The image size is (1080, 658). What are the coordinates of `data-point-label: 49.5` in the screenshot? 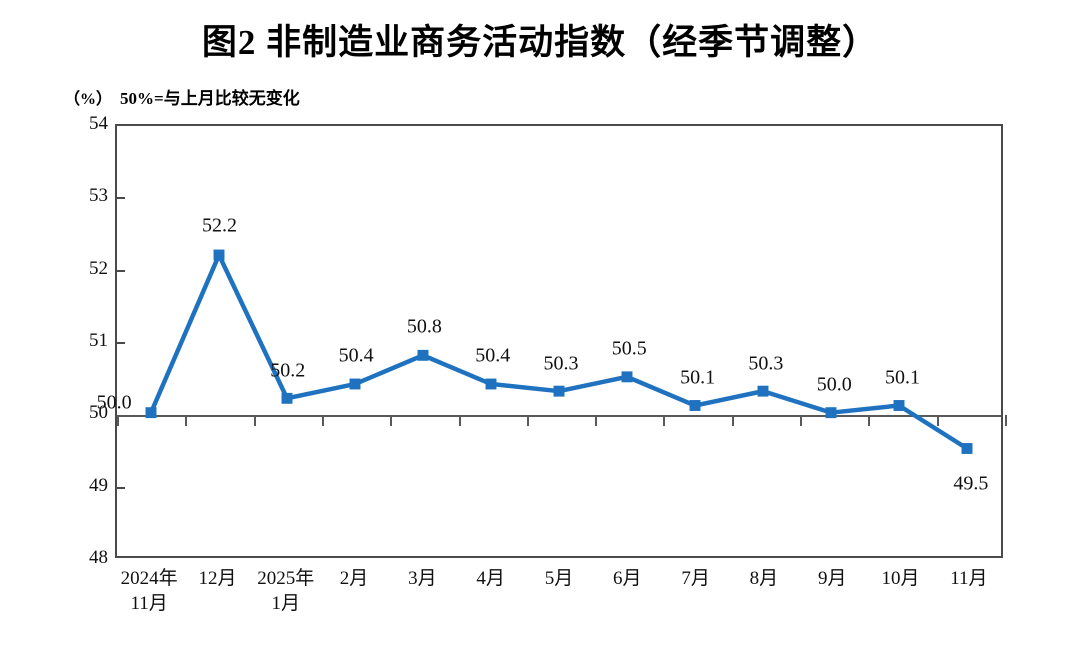 It's located at (971, 483).